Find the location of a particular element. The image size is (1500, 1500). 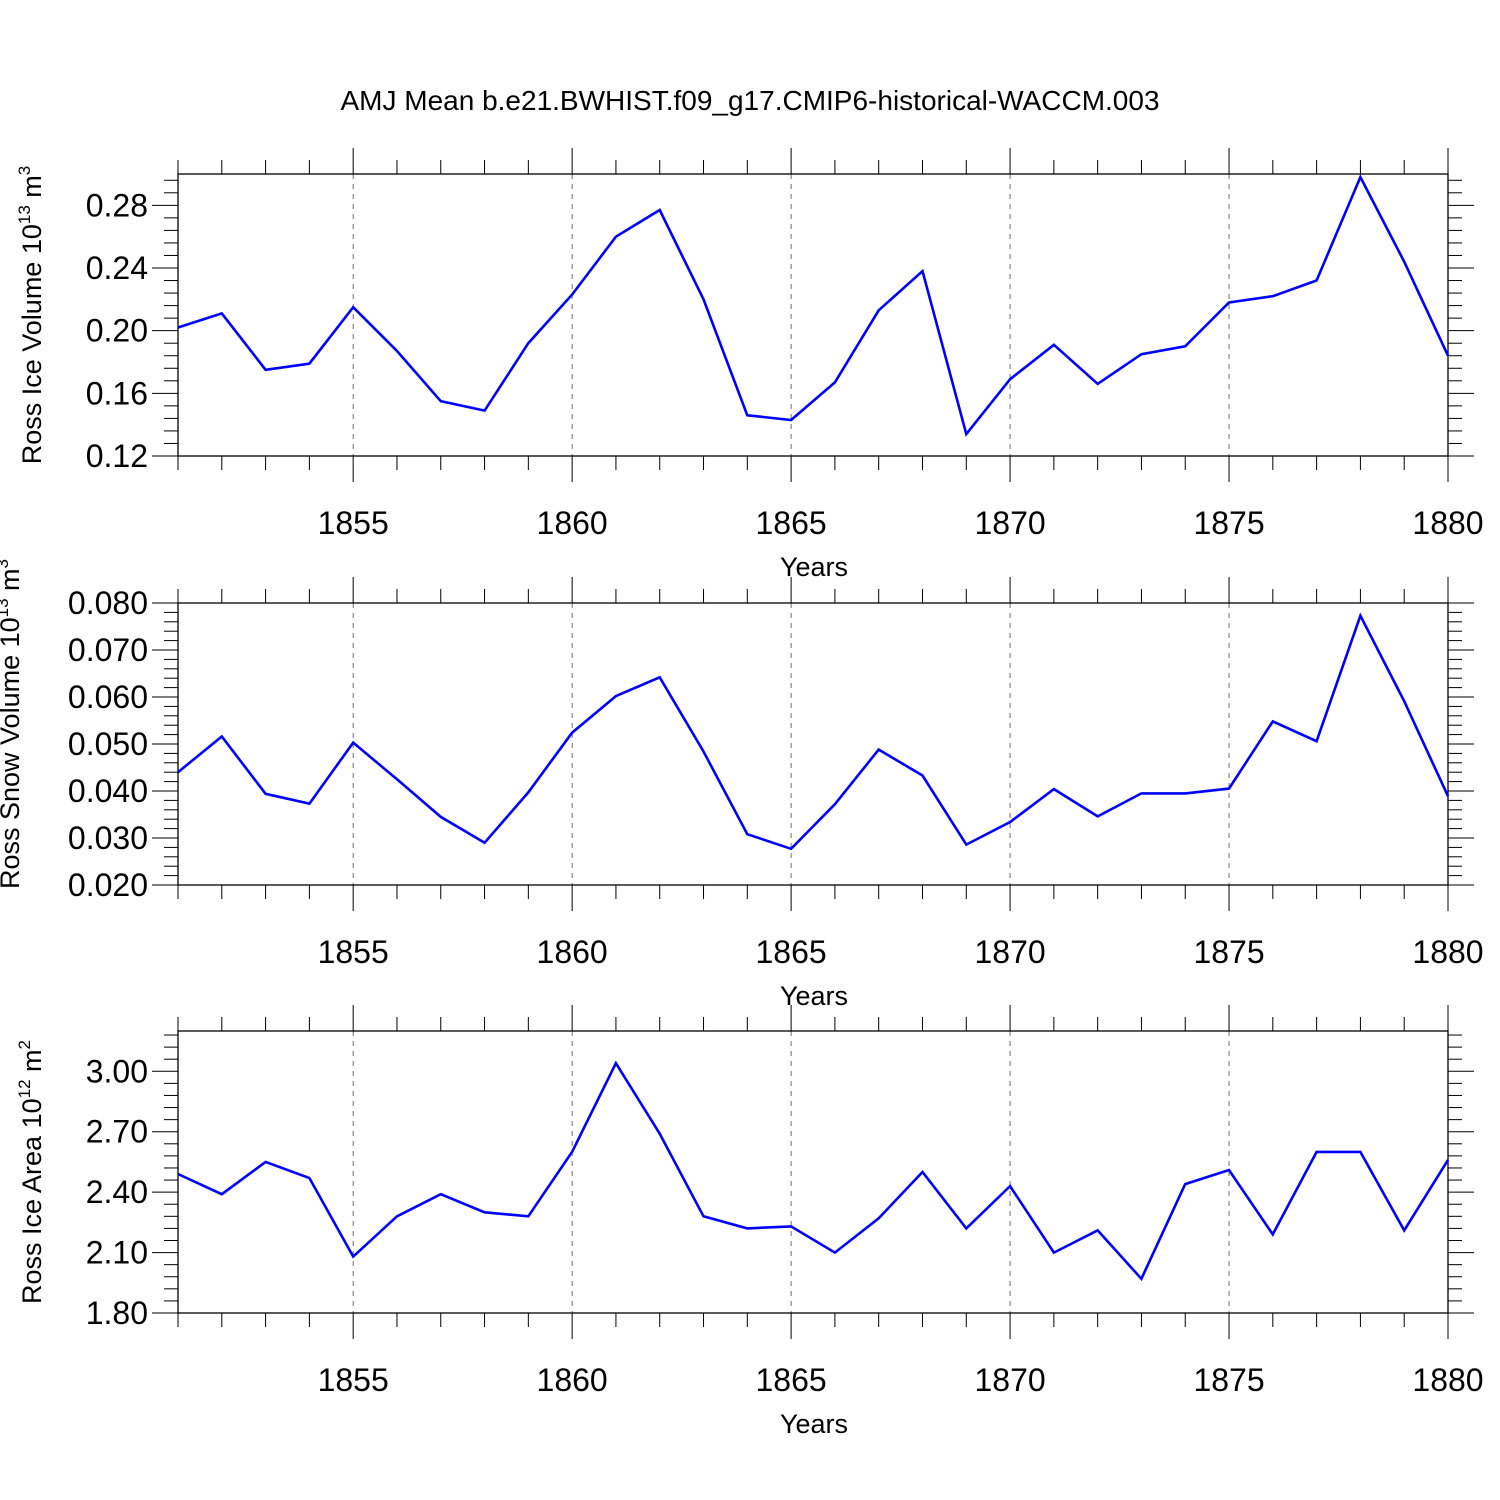

y-tick-label: 0.020 is located at coordinates (108, 885).